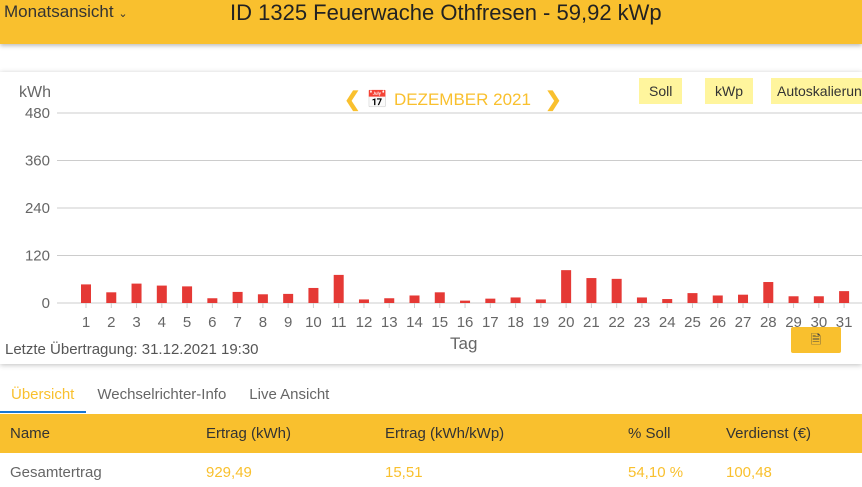 The width and height of the screenshot is (862, 487). Describe the element at coordinates (749, 472) in the screenshot. I see `cell-verdienst: 100,48` at that location.